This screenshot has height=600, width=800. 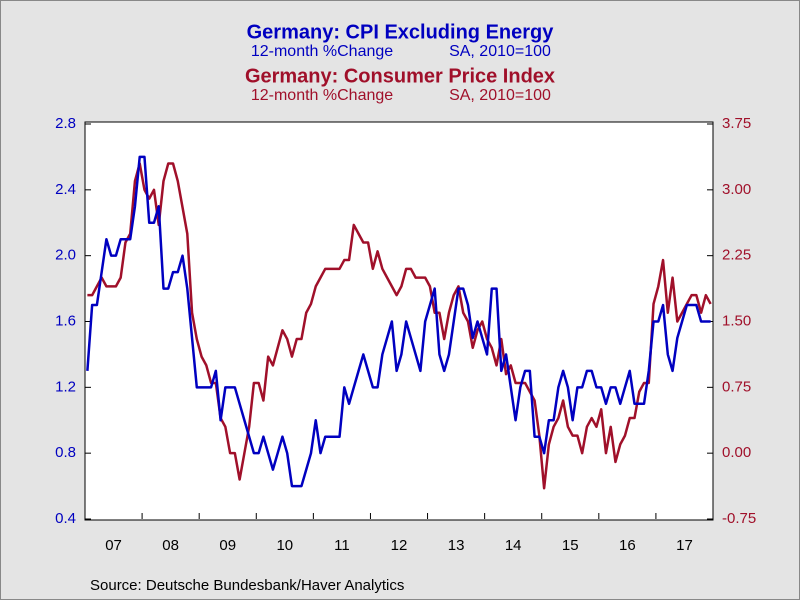 I want to click on x-tick-label: 14, so click(x=513, y=545).